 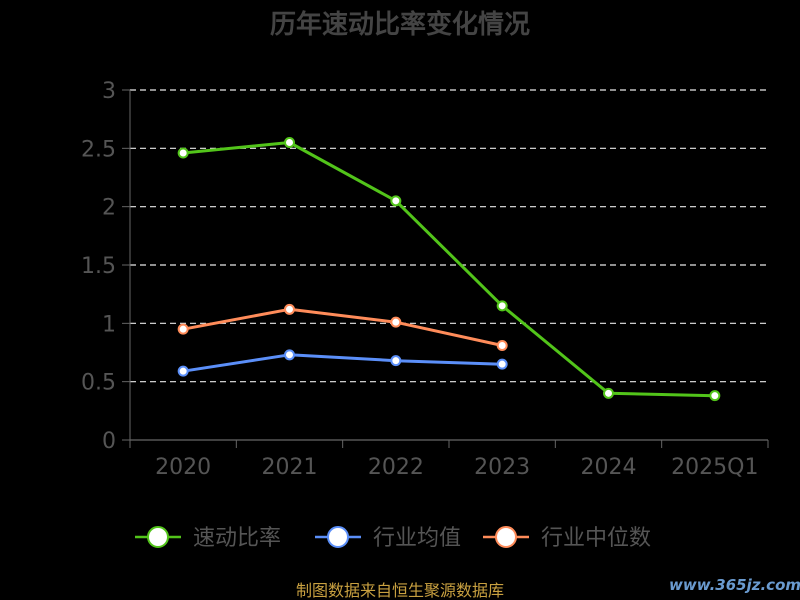 I want to click on y-tick-label: 2, so click(x=109, y=208).